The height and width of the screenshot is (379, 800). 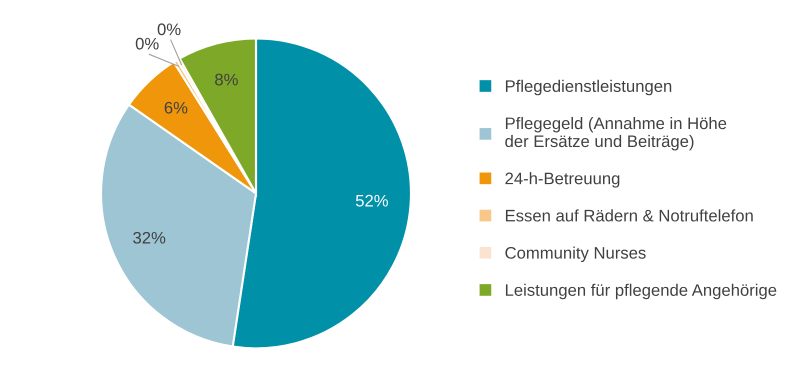 What do you see at coordinates (641, 292) in the screenshot?
I see `legend-label: Leistungen für pflegende Angehörige` at bounding box center [641, 292].